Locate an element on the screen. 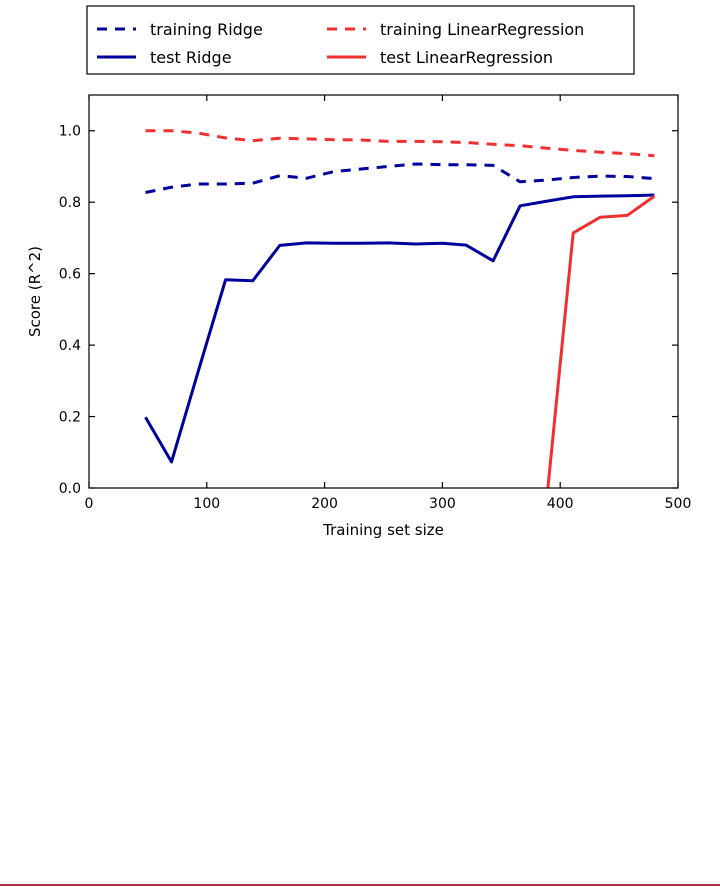  series-line-training-linearregression is located at coordinates (400, 143).